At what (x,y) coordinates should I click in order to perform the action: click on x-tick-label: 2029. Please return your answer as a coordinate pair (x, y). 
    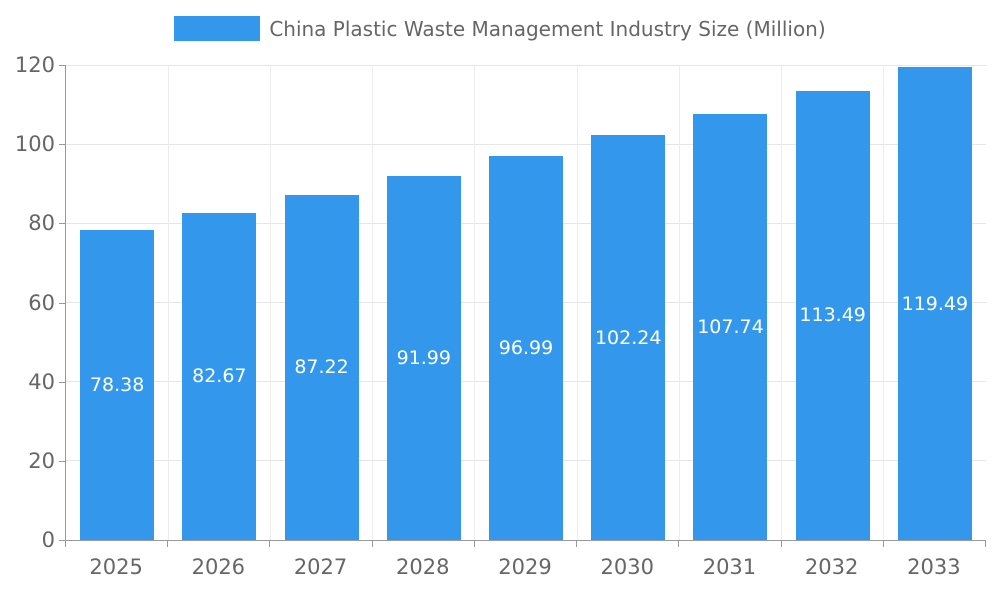
    Looking at the image, I should click on (525, 567).